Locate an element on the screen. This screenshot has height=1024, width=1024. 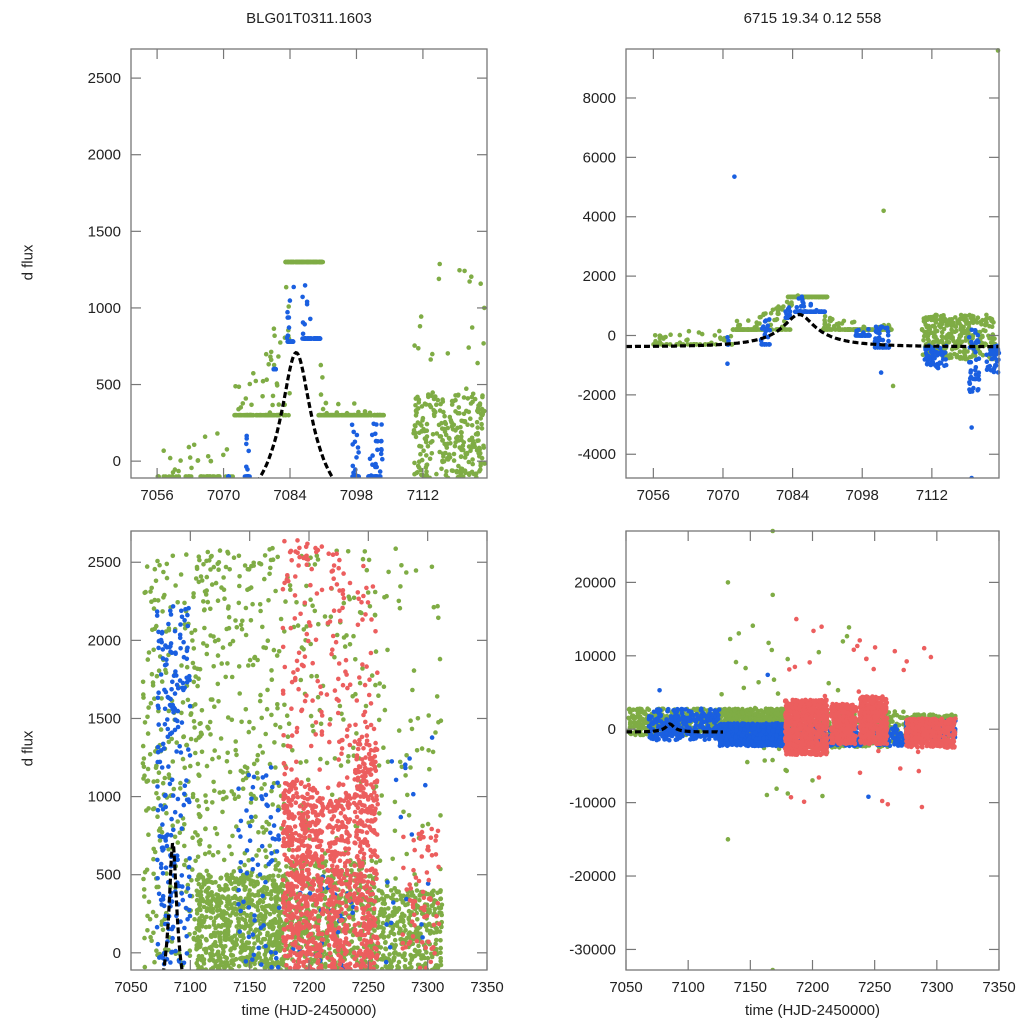
series-blue is located at coordinates (294, 787).